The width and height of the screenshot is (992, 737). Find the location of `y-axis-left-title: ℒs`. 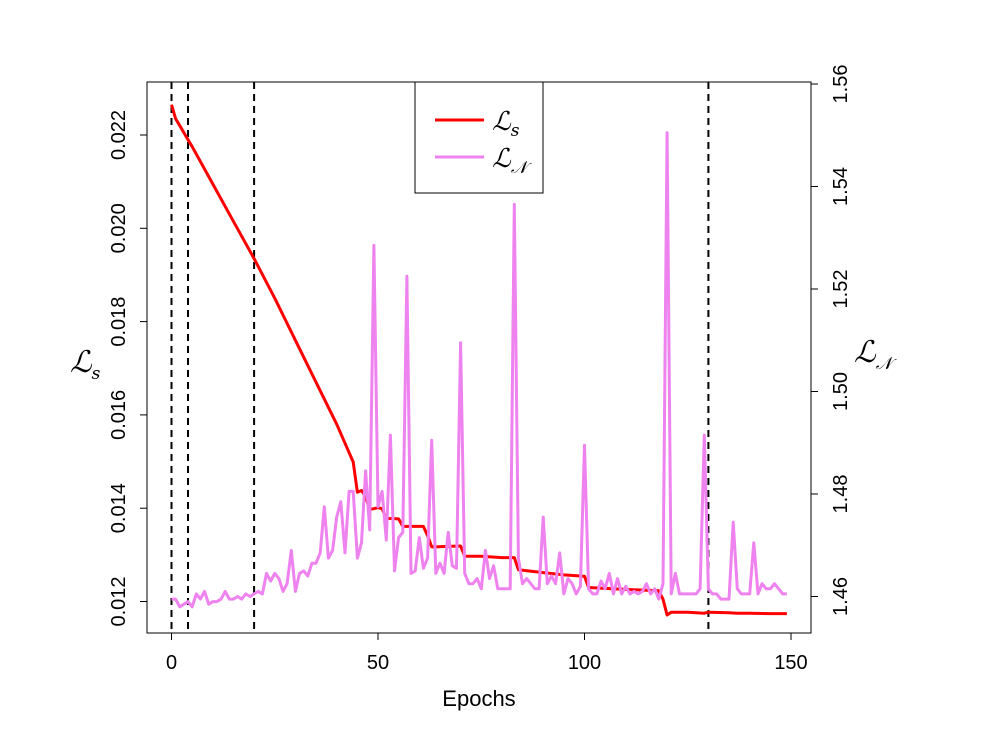

y-axis-left-title: ℒs is located at coordinates (85, 364).